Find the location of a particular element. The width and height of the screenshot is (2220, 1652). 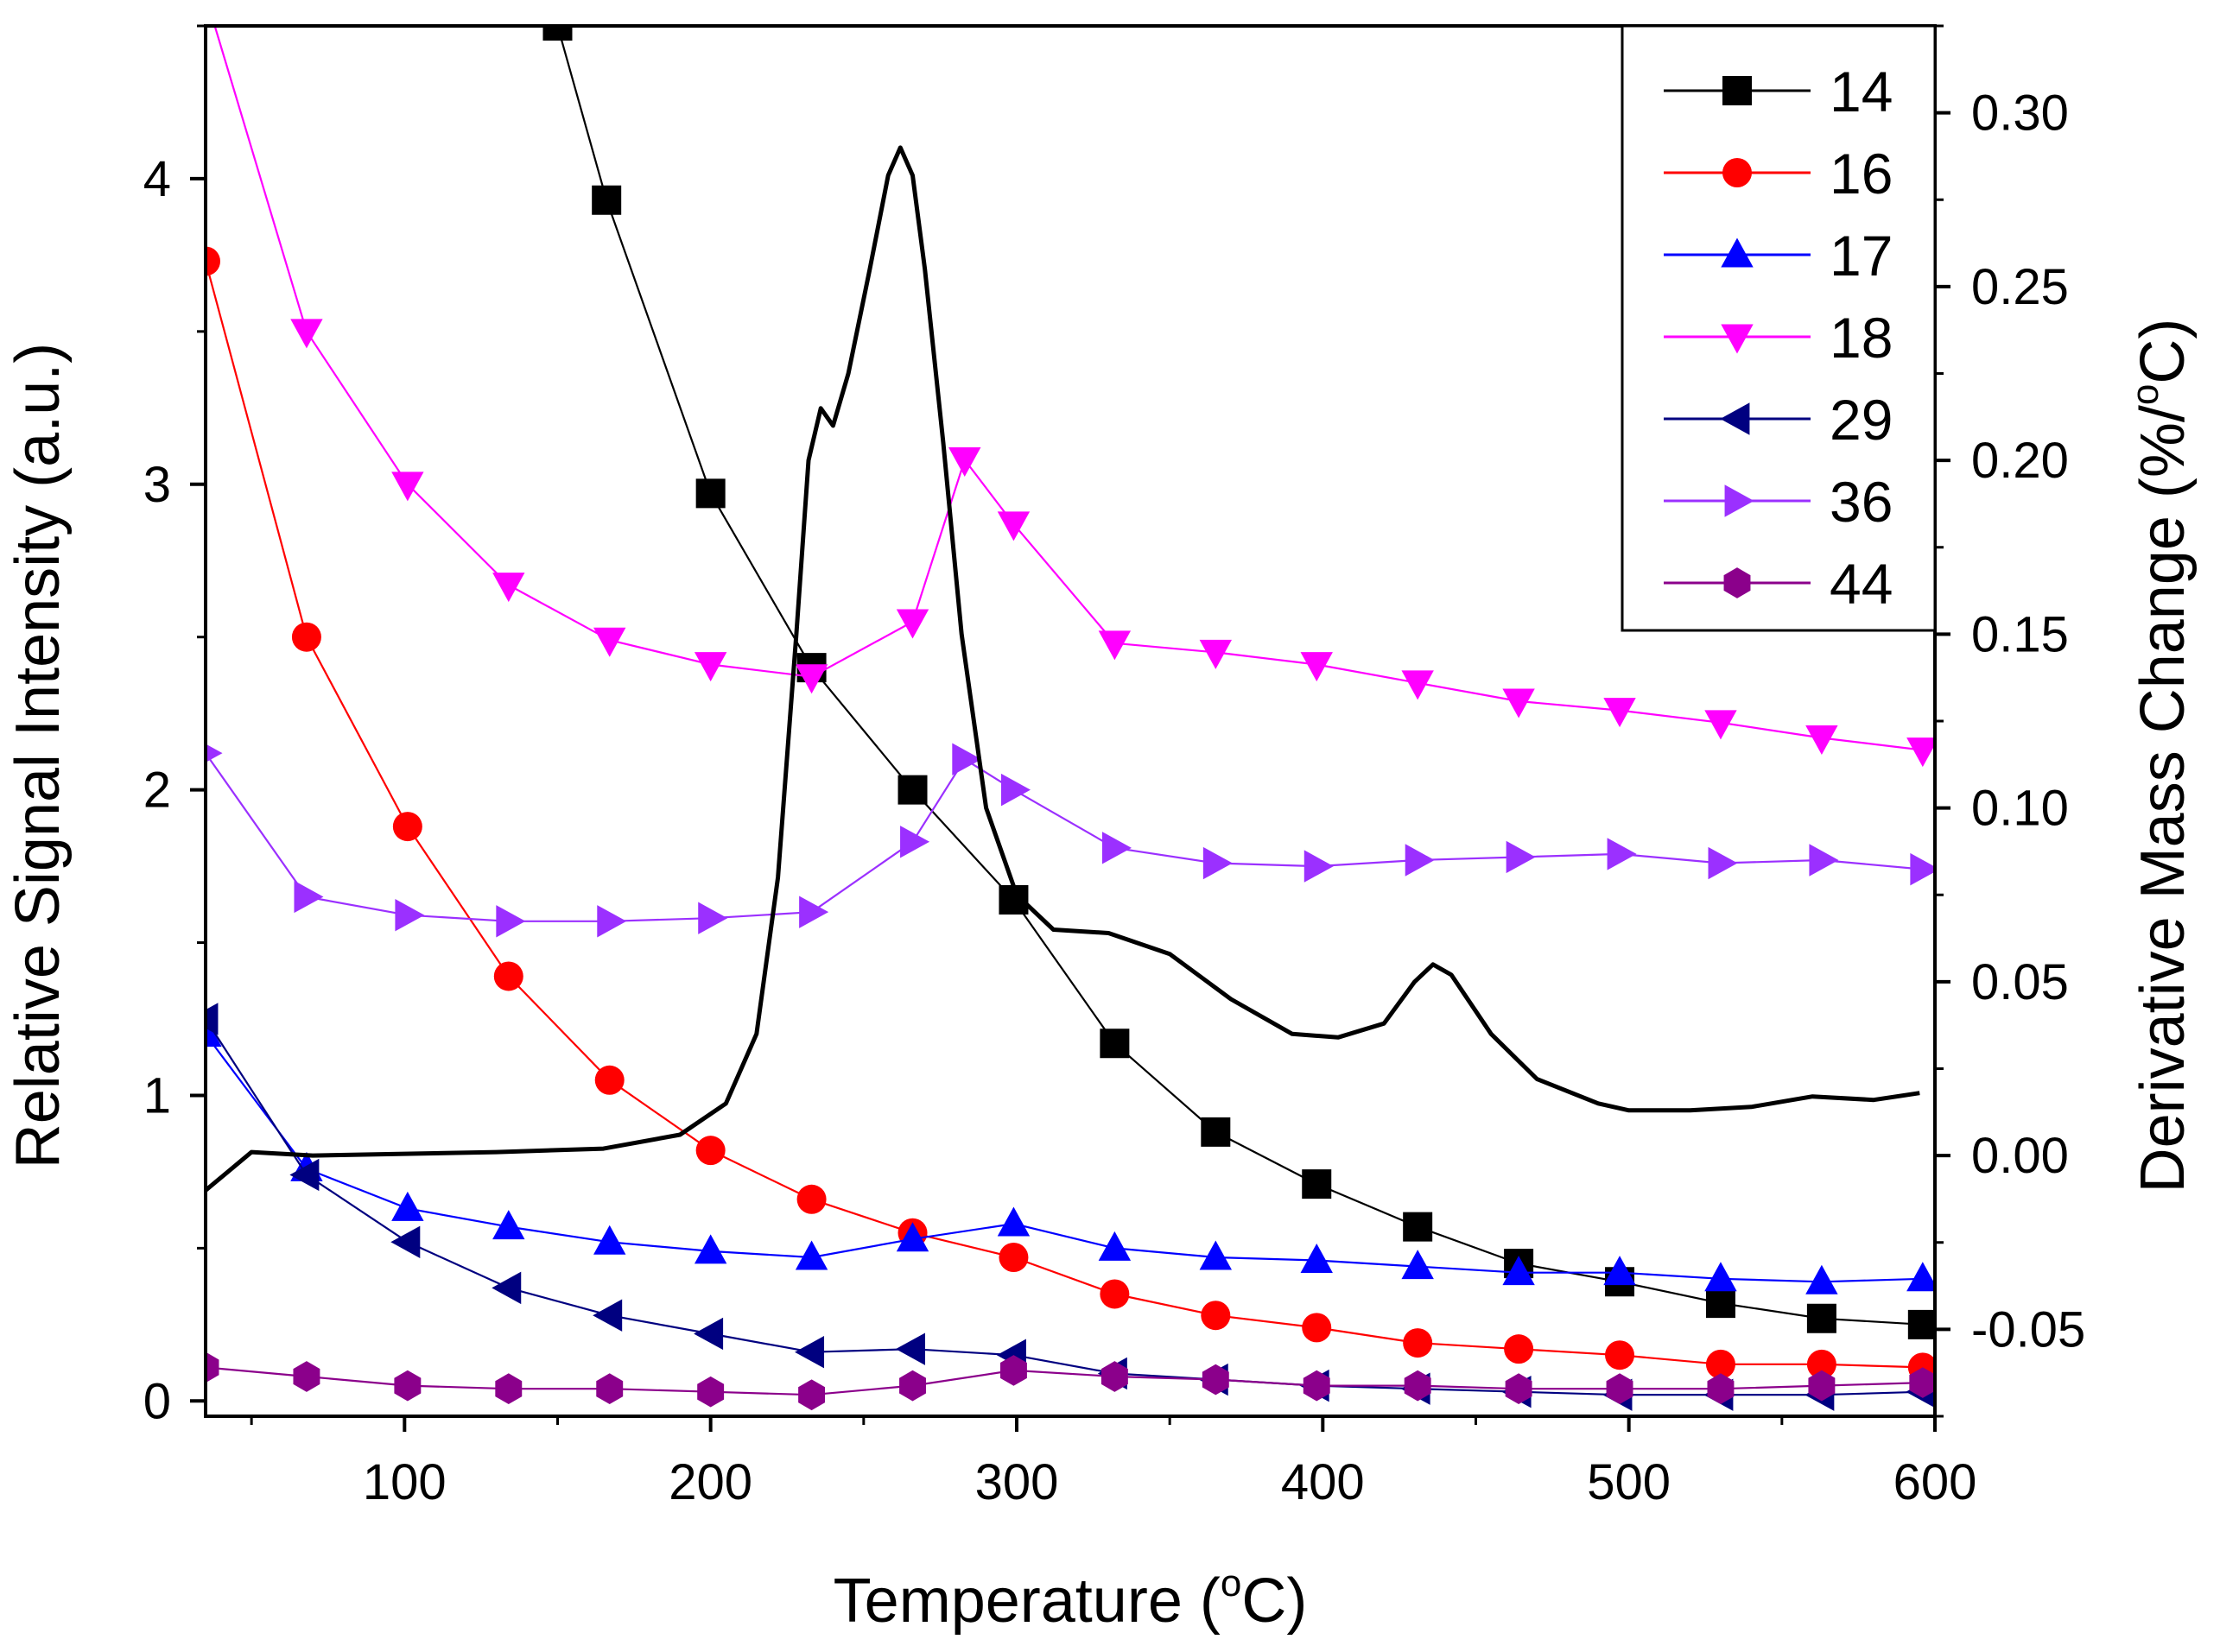

legend-label: 16 is located at coordinates (1861, 174).